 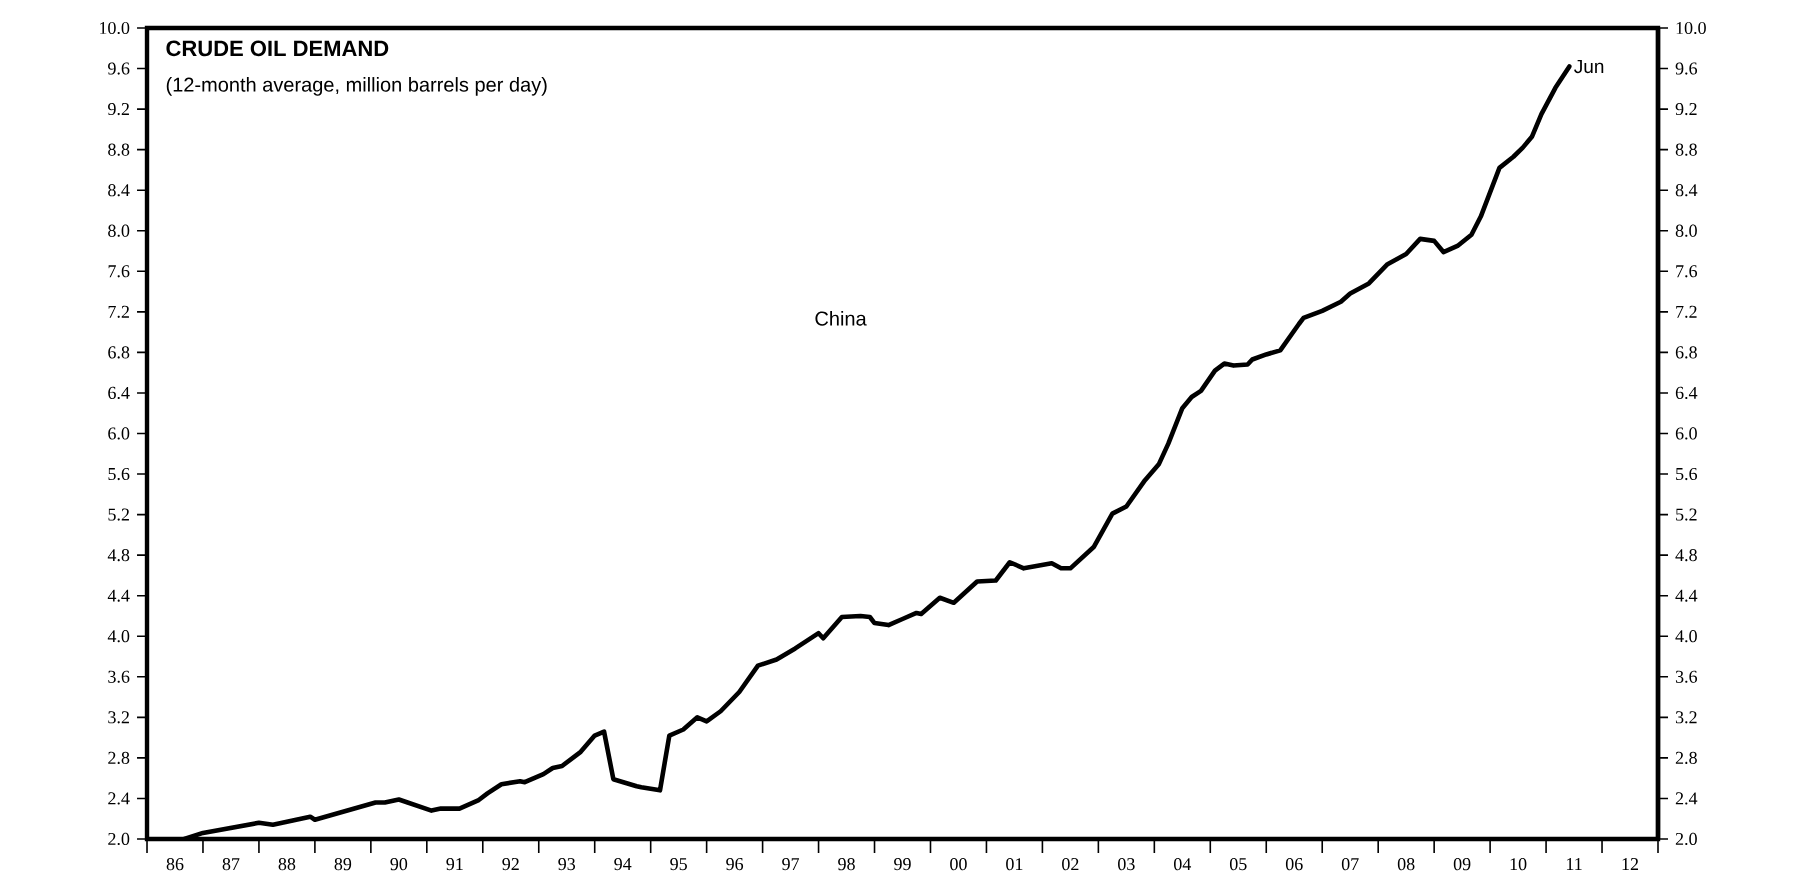 I want to click on y2-tick-label: 8.0, so click(x=1686, y=230).